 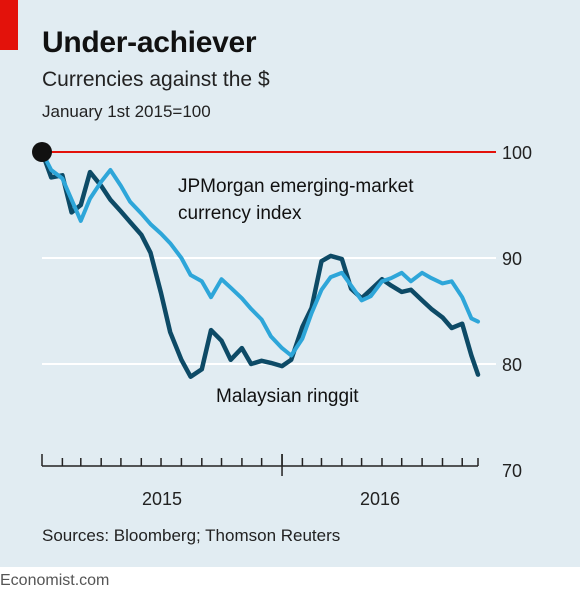 What do you see at coordinates (260, 481) in the screenshot?
I see `x-axis: 2015 2016` at bounding box center [260, 481].